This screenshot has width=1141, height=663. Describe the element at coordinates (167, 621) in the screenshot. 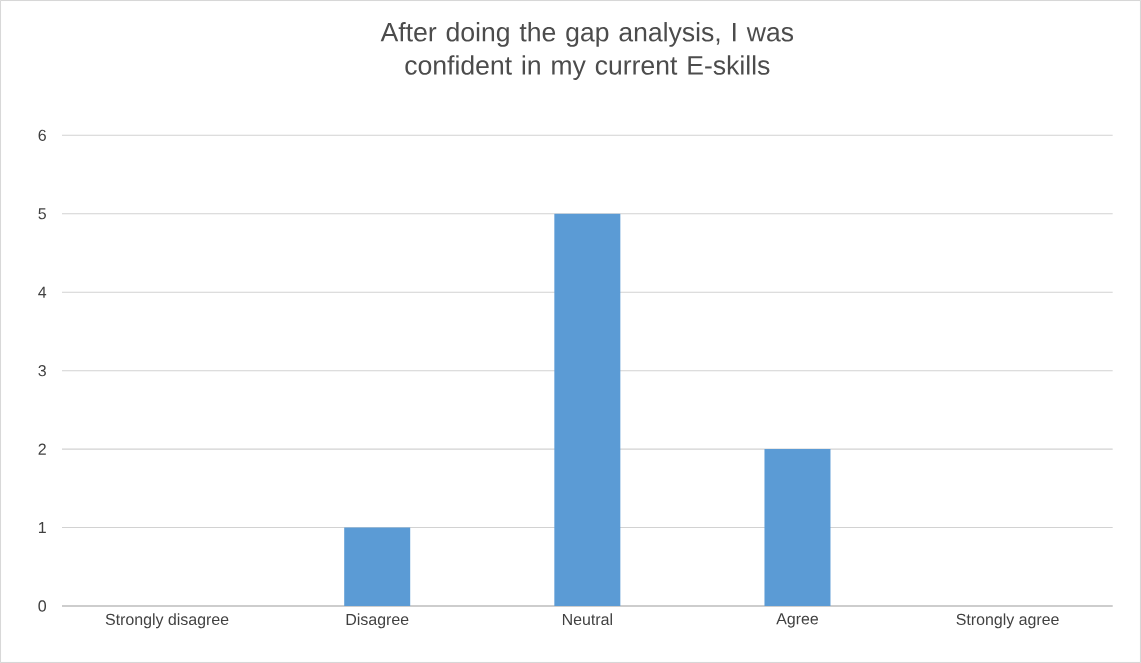

I see `x-tick-label: Strongly disagree` at that location.